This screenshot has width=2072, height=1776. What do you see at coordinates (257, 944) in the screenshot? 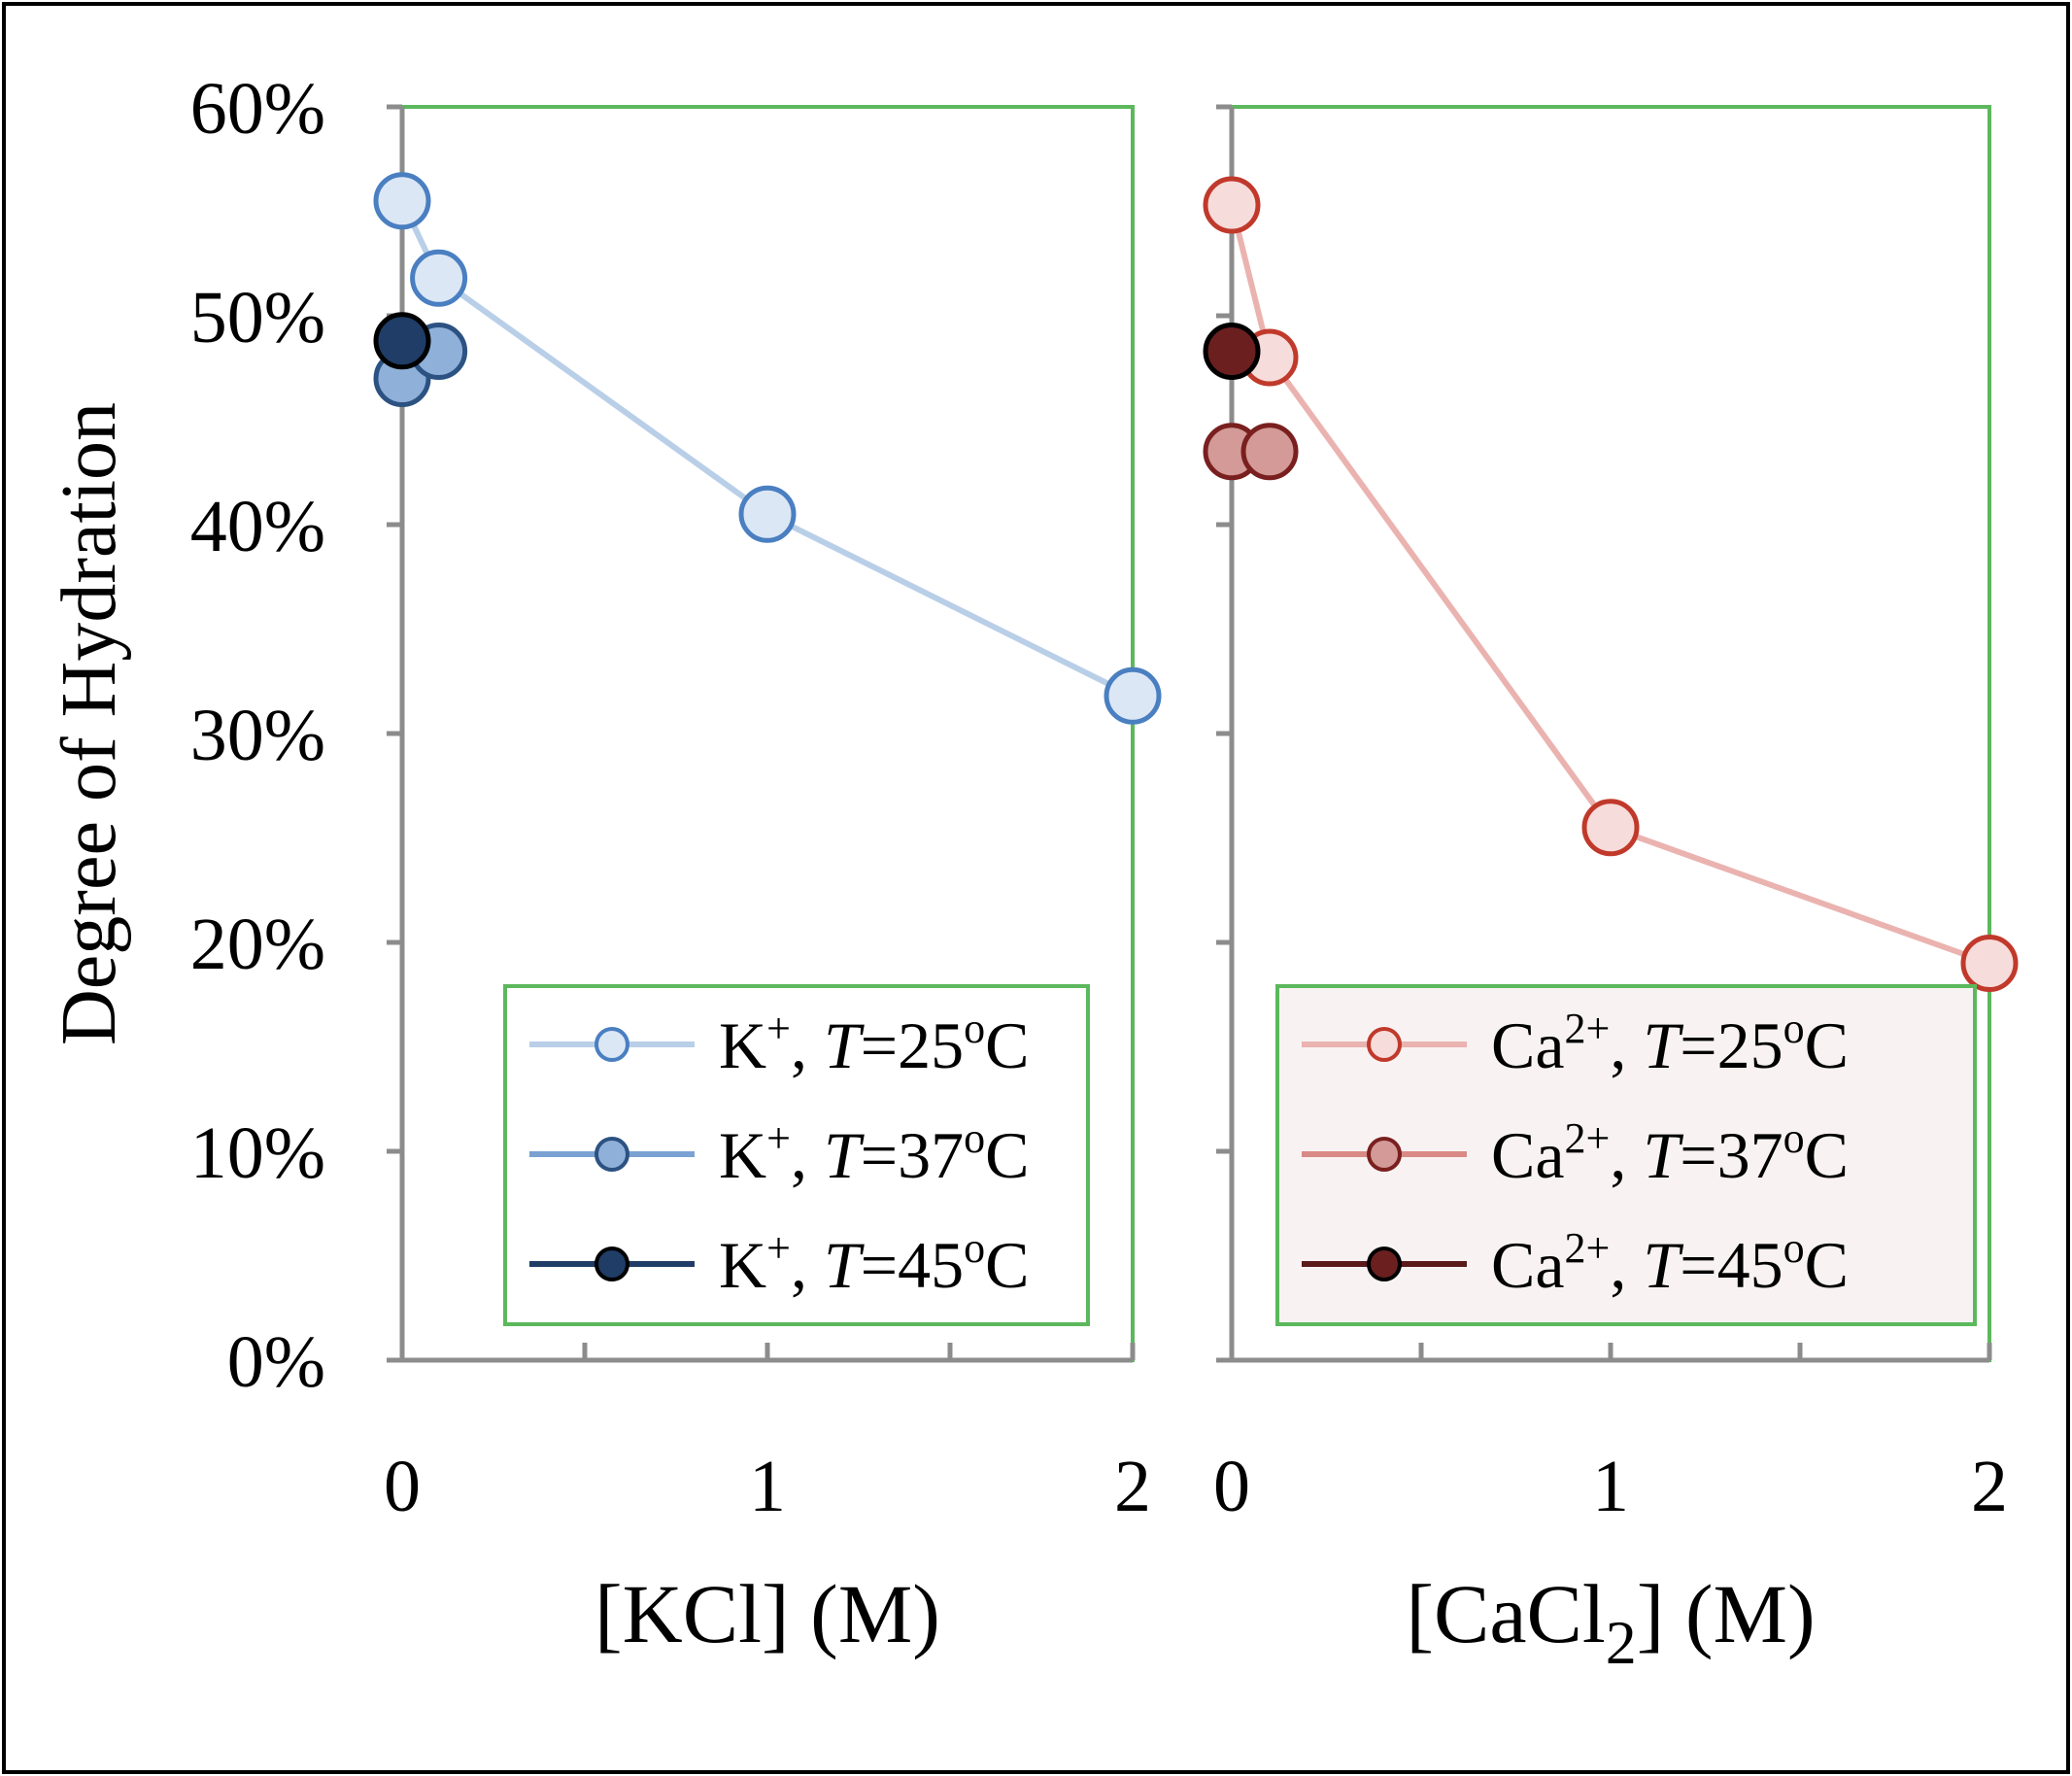
I see `y-tick-label: 20%` at bounding box center [257, 944].